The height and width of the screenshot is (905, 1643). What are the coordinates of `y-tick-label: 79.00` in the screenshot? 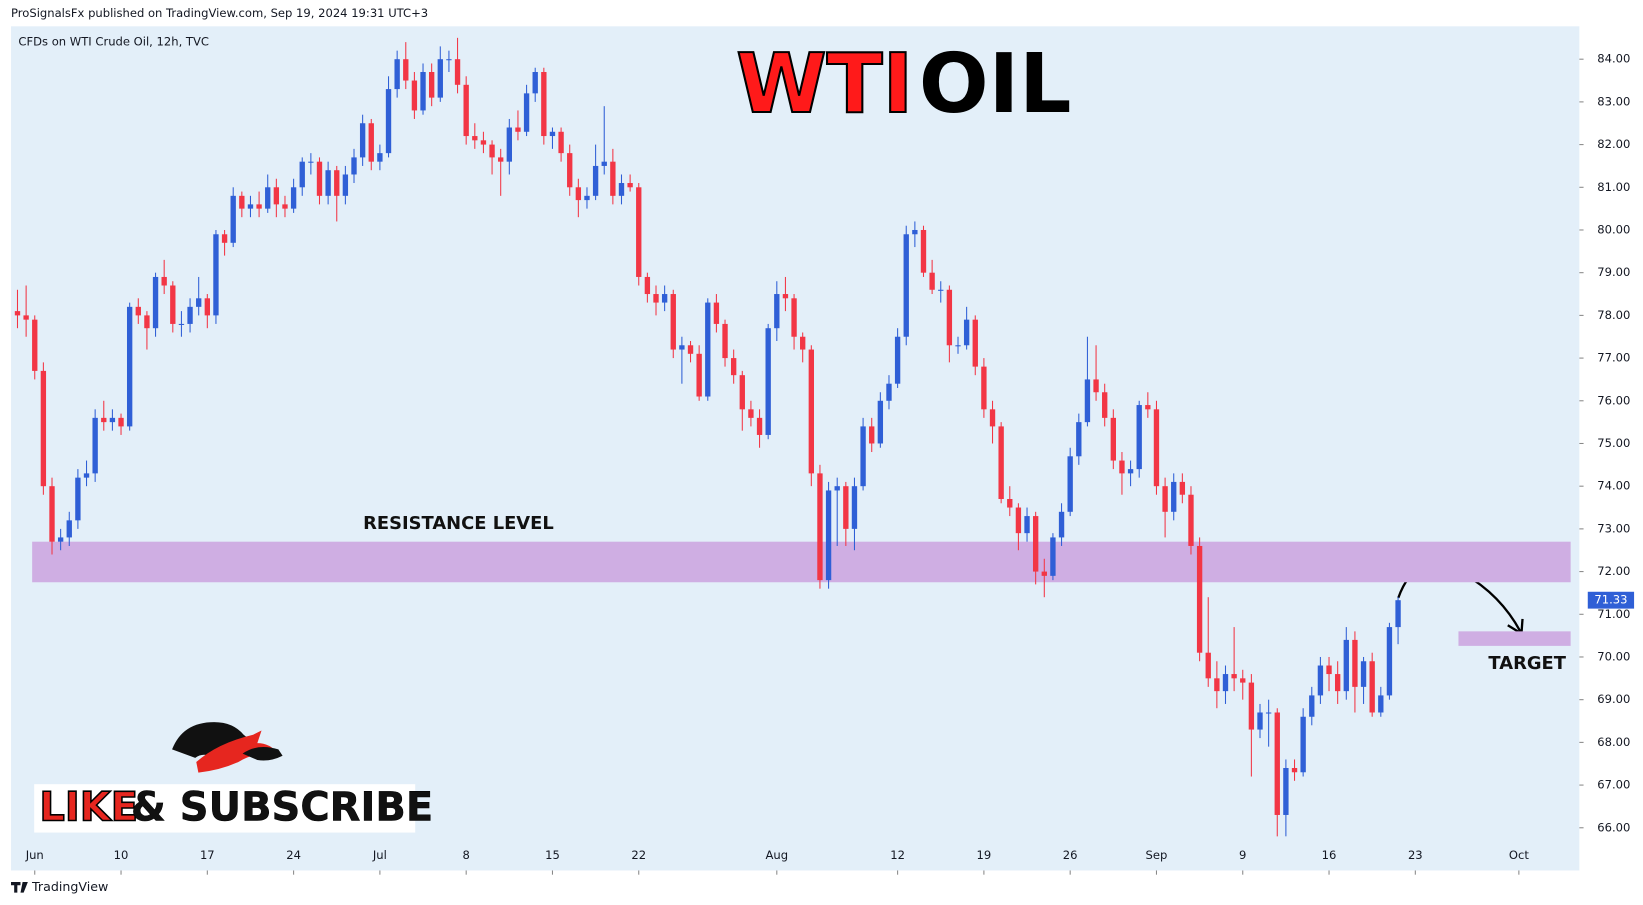 It's located at (1613, 272).